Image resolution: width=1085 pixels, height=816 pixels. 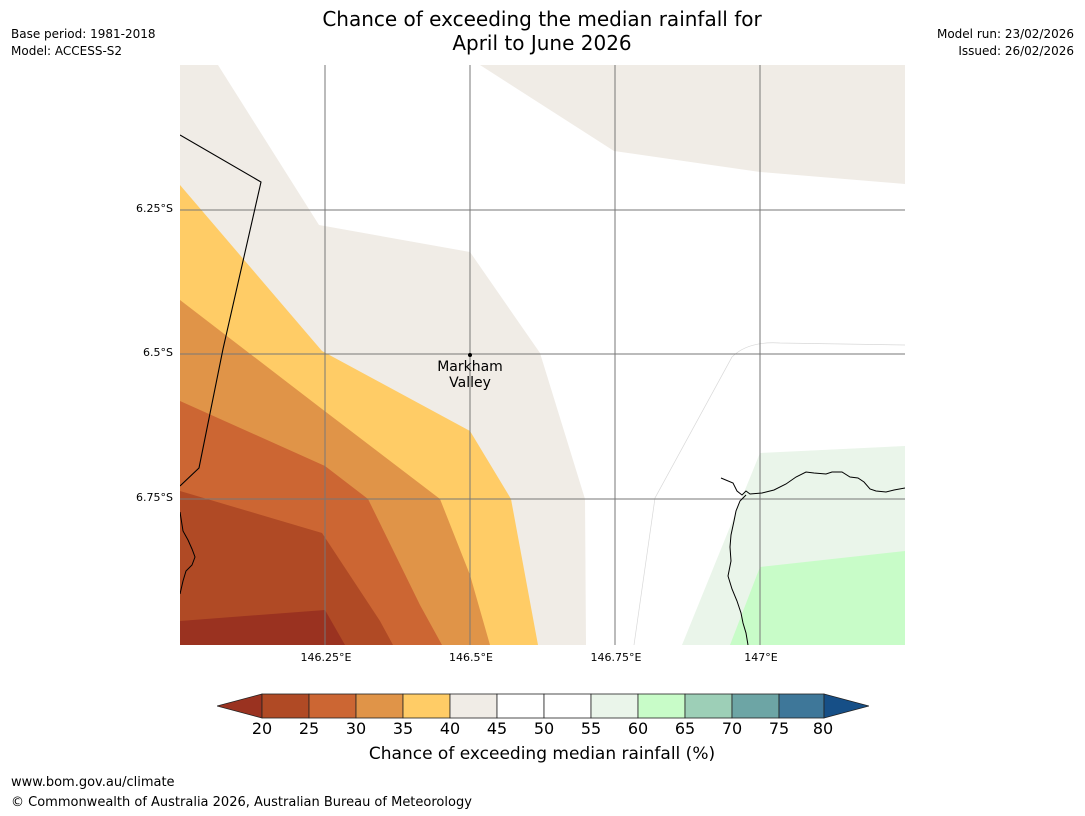 I want to click on model-name: Model: ACCESS-S2, so click(x=67, y=51).